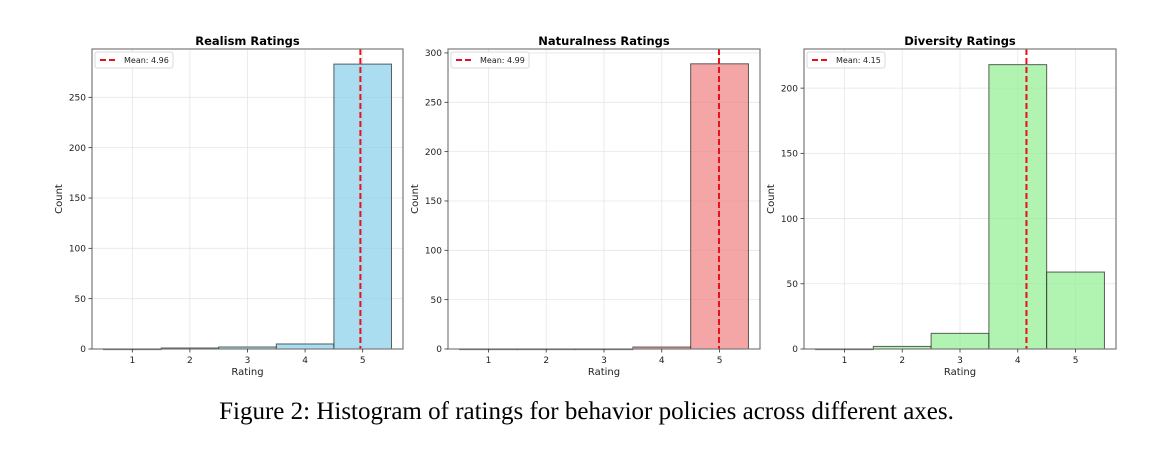  Describe the element at coordinates (858, 60) in the screenshot. I see `legend-label: Mean: 4.15` at that location.